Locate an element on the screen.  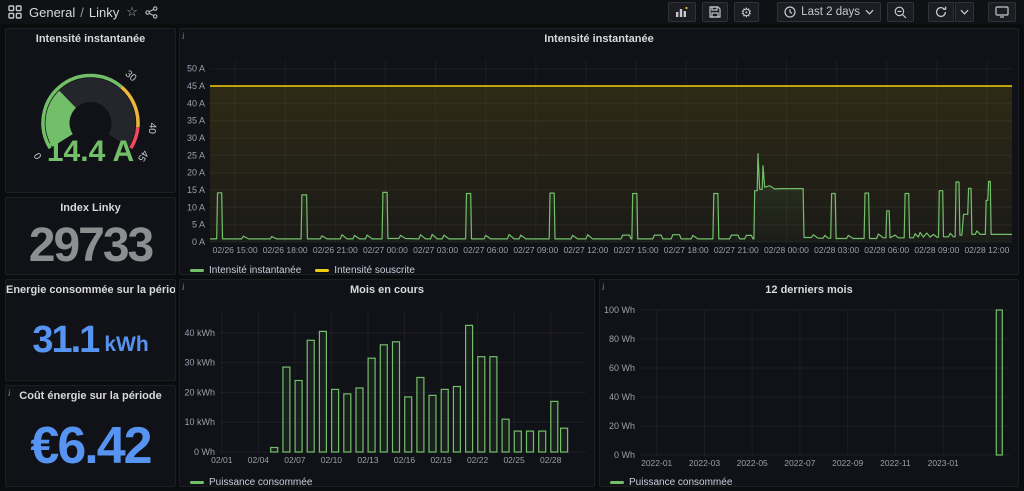
svg-text: 02/27 09:00 is located at coordinates (535, 250).